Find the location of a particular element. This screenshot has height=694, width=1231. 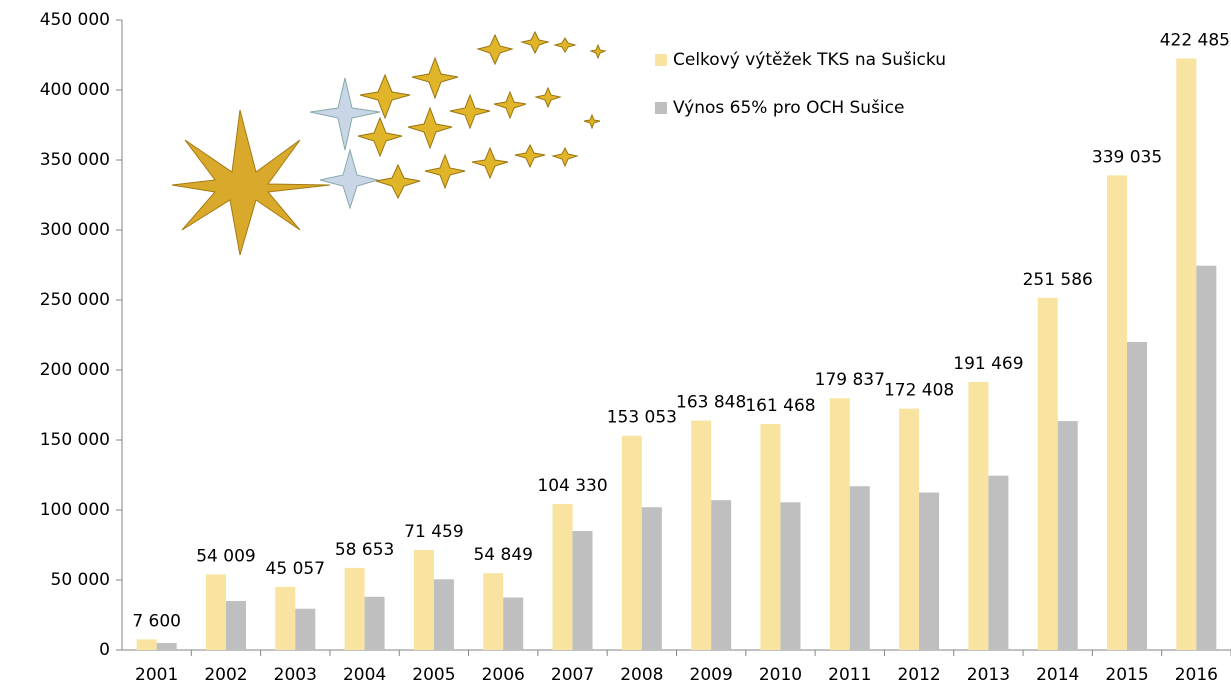

value-label: 58 653 is located at coordinates (364, 550).